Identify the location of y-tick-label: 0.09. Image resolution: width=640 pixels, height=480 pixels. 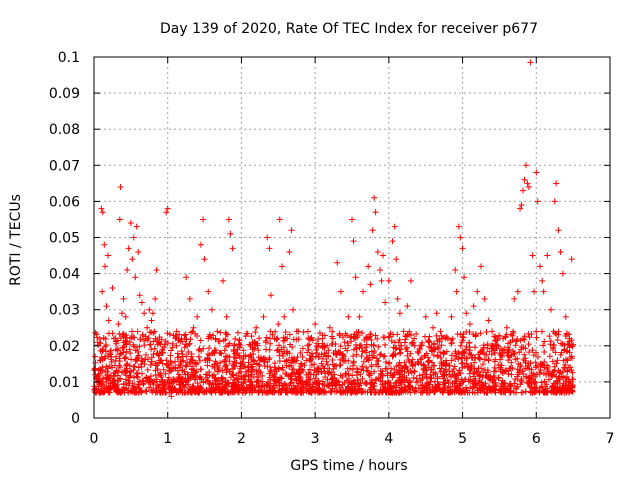
(64, 94).